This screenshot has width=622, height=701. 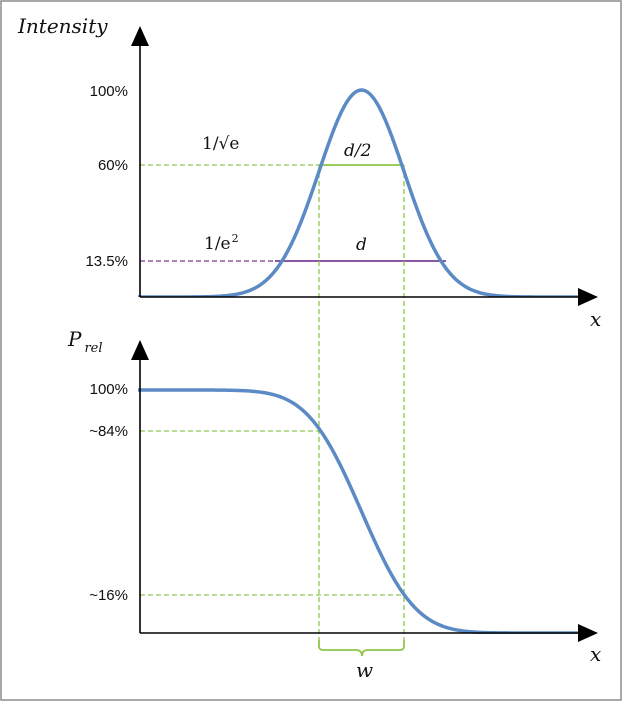 What do you see at coordinates (588, 633) in the screenshot?
I see `bottom-x-arrow-icon` at bounding box center [588, 633].